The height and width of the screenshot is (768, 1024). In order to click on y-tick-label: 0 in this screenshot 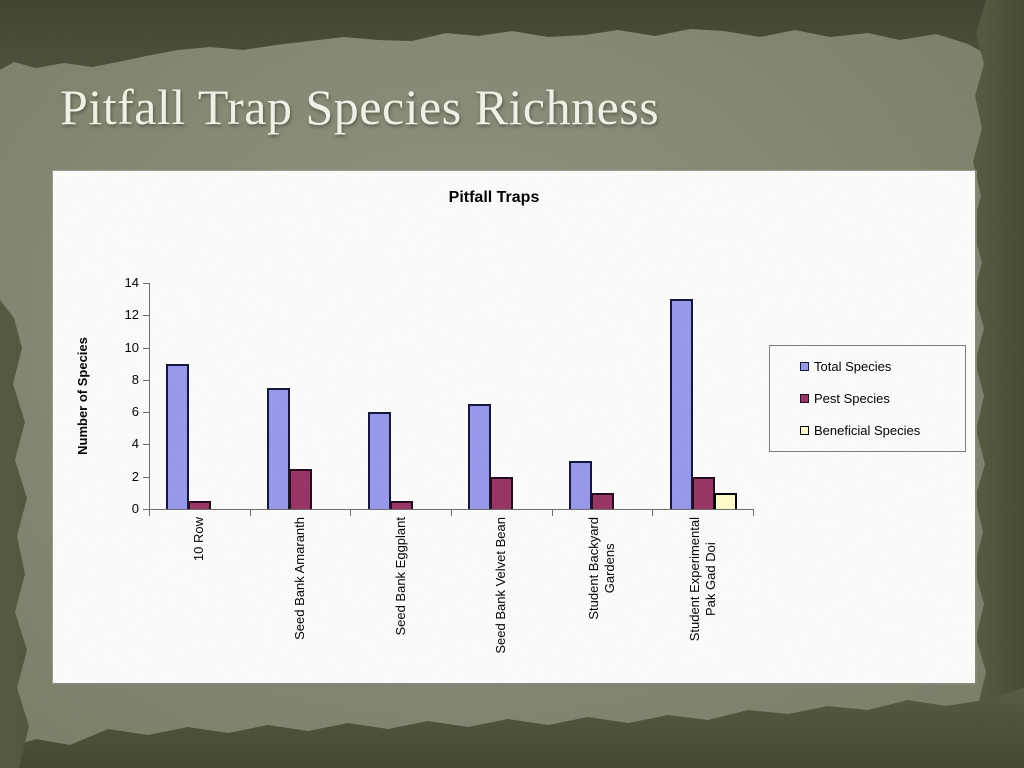, I will do `click(135, 508)`.